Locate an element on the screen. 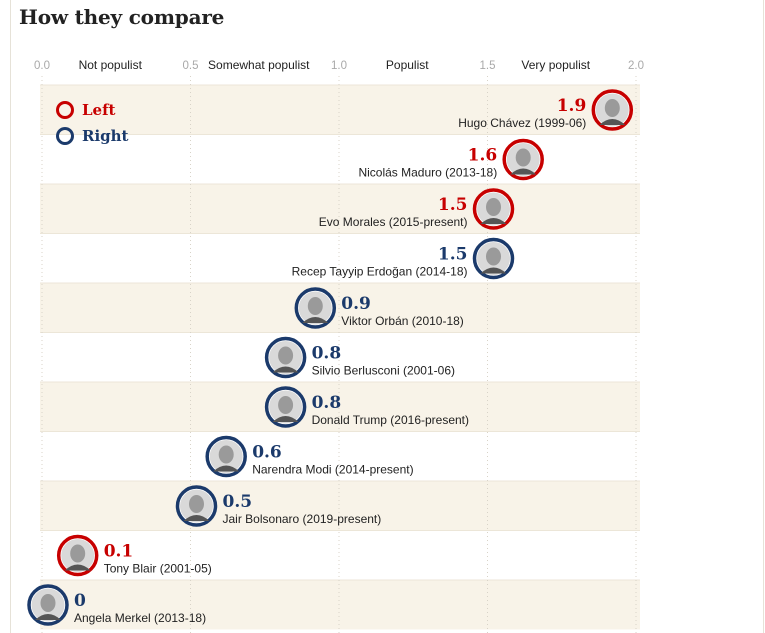 The image size is (765, 633). tick-label: 2.0 is located at coordinates (636, 66).